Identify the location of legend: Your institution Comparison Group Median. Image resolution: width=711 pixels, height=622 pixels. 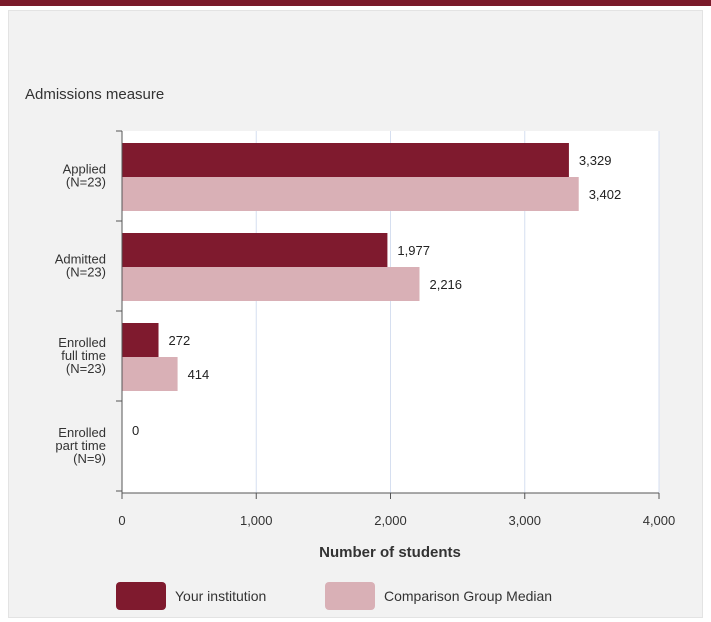
(334, 596).